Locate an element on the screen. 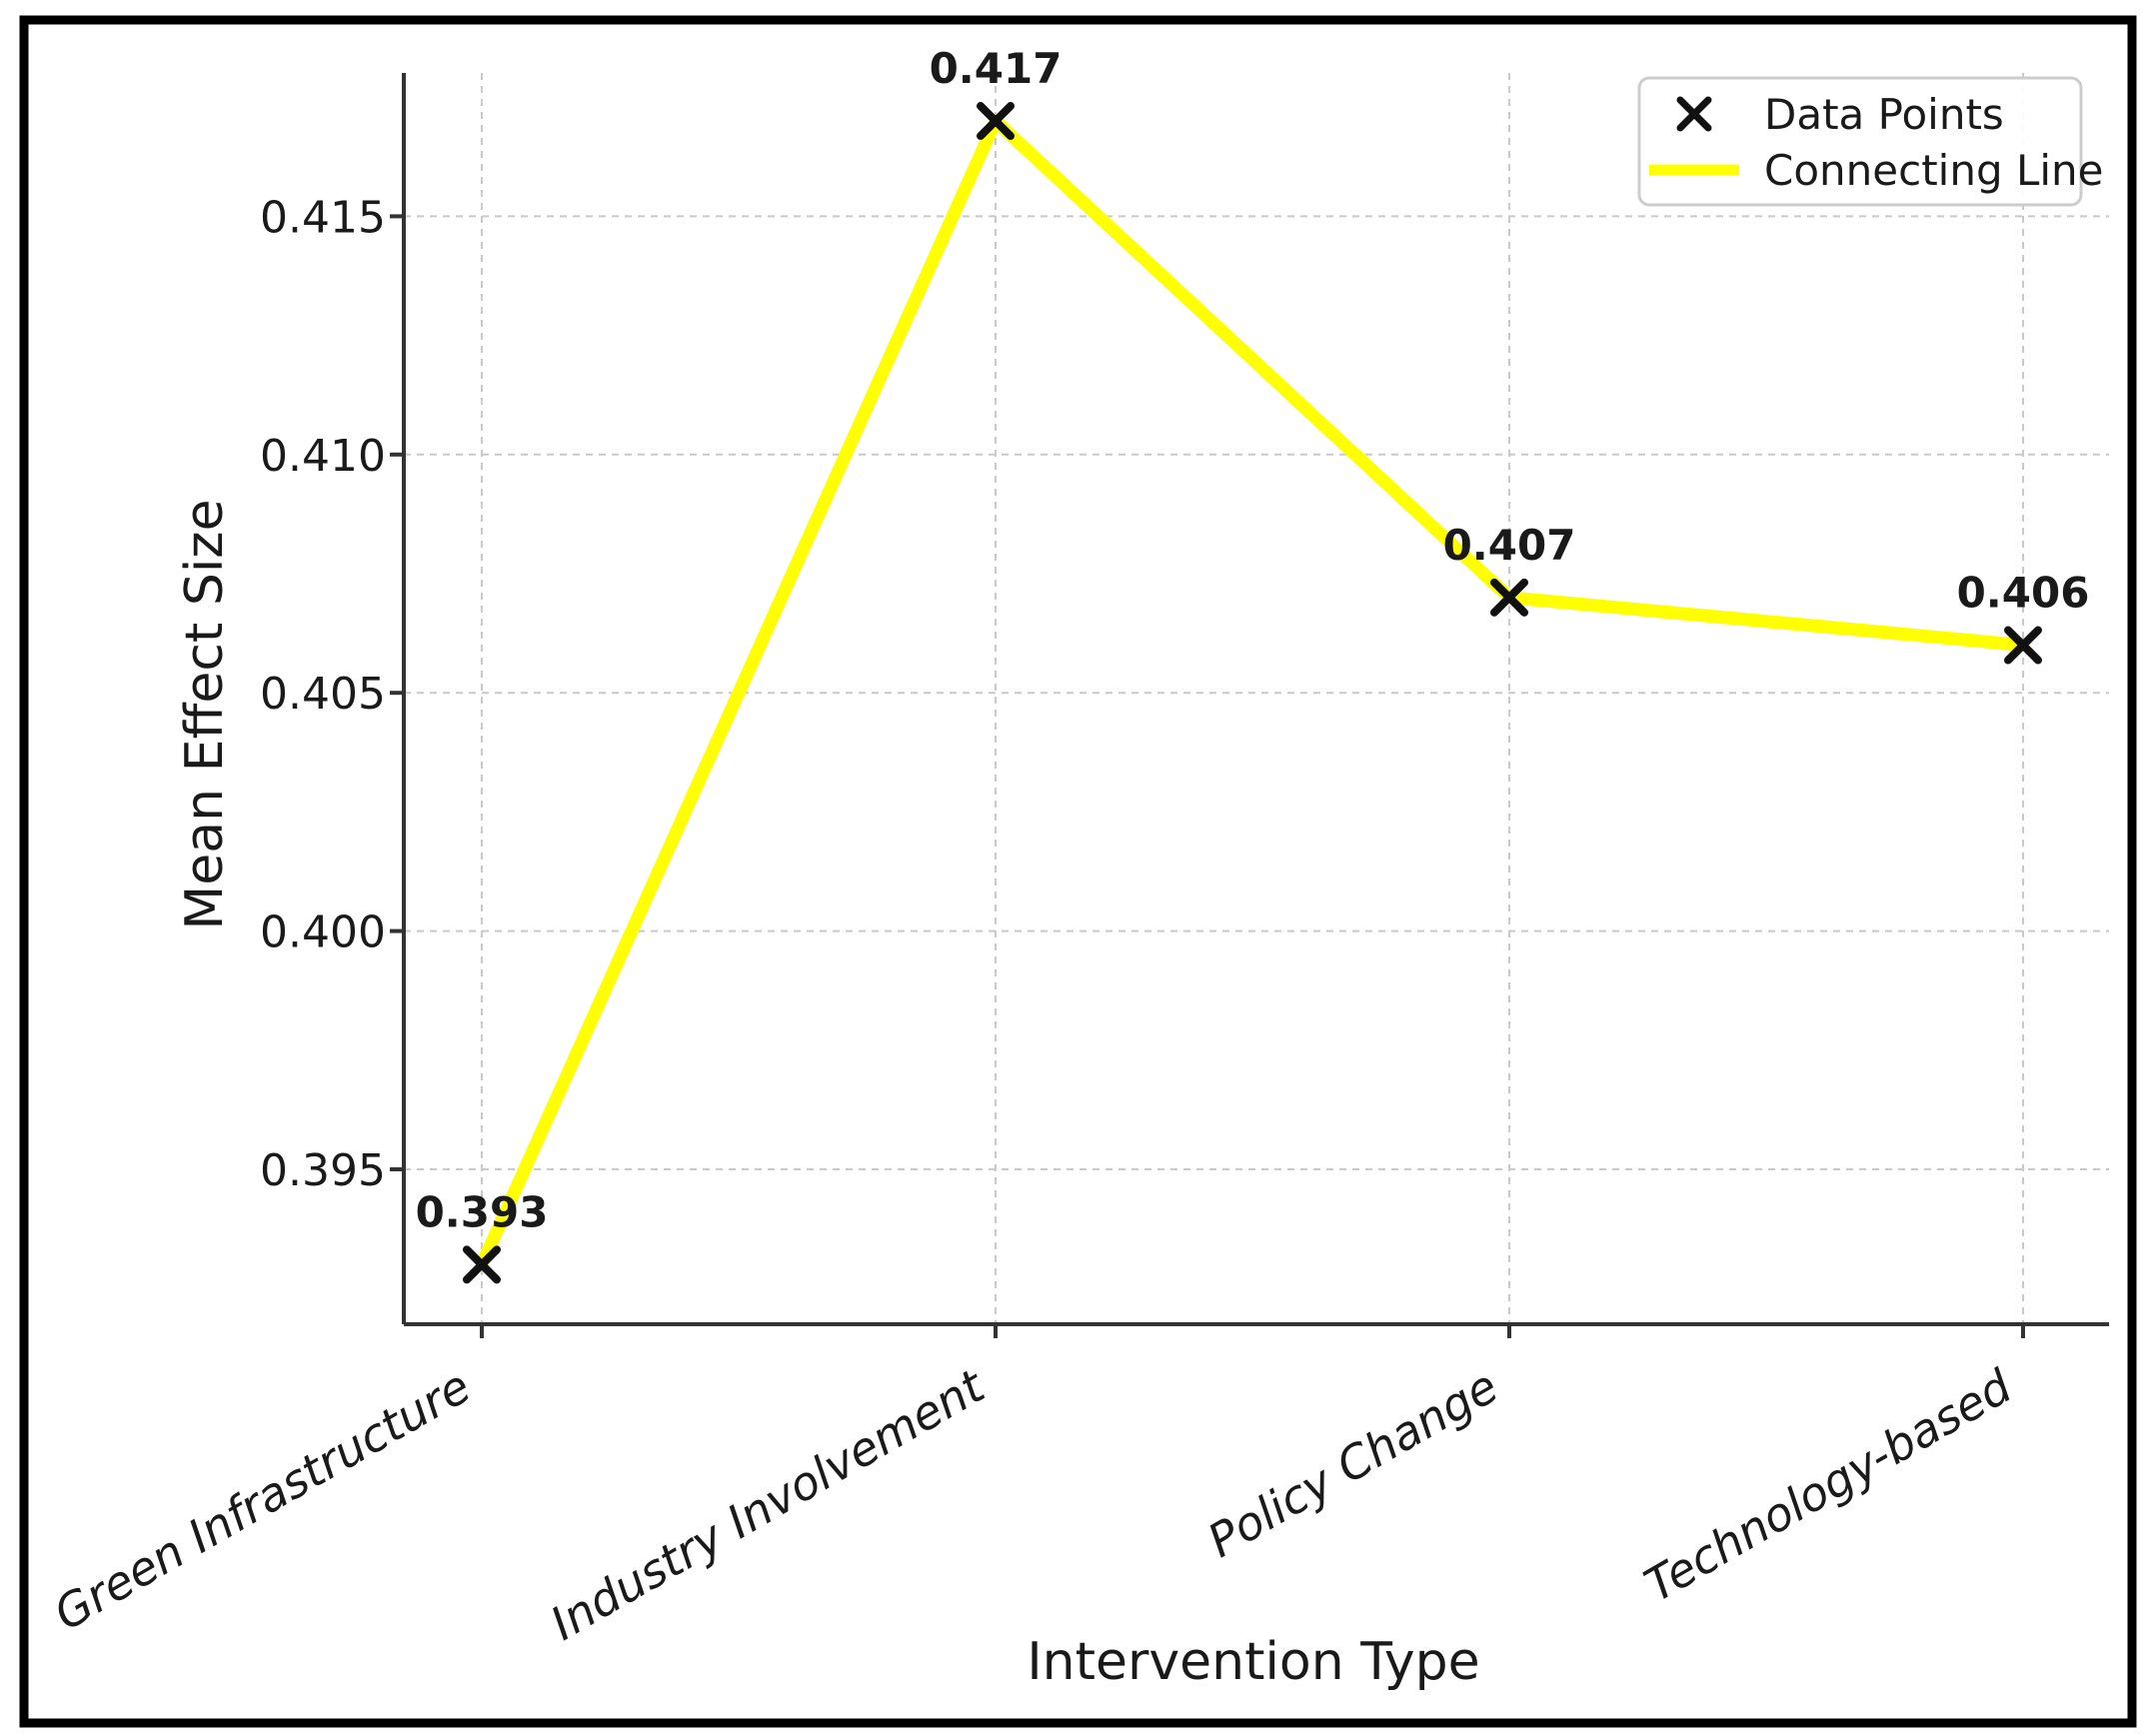 This screenshot has width=2156, height=1736. legend-label-data-points: Data Points is located at coordinates (1884, 114).